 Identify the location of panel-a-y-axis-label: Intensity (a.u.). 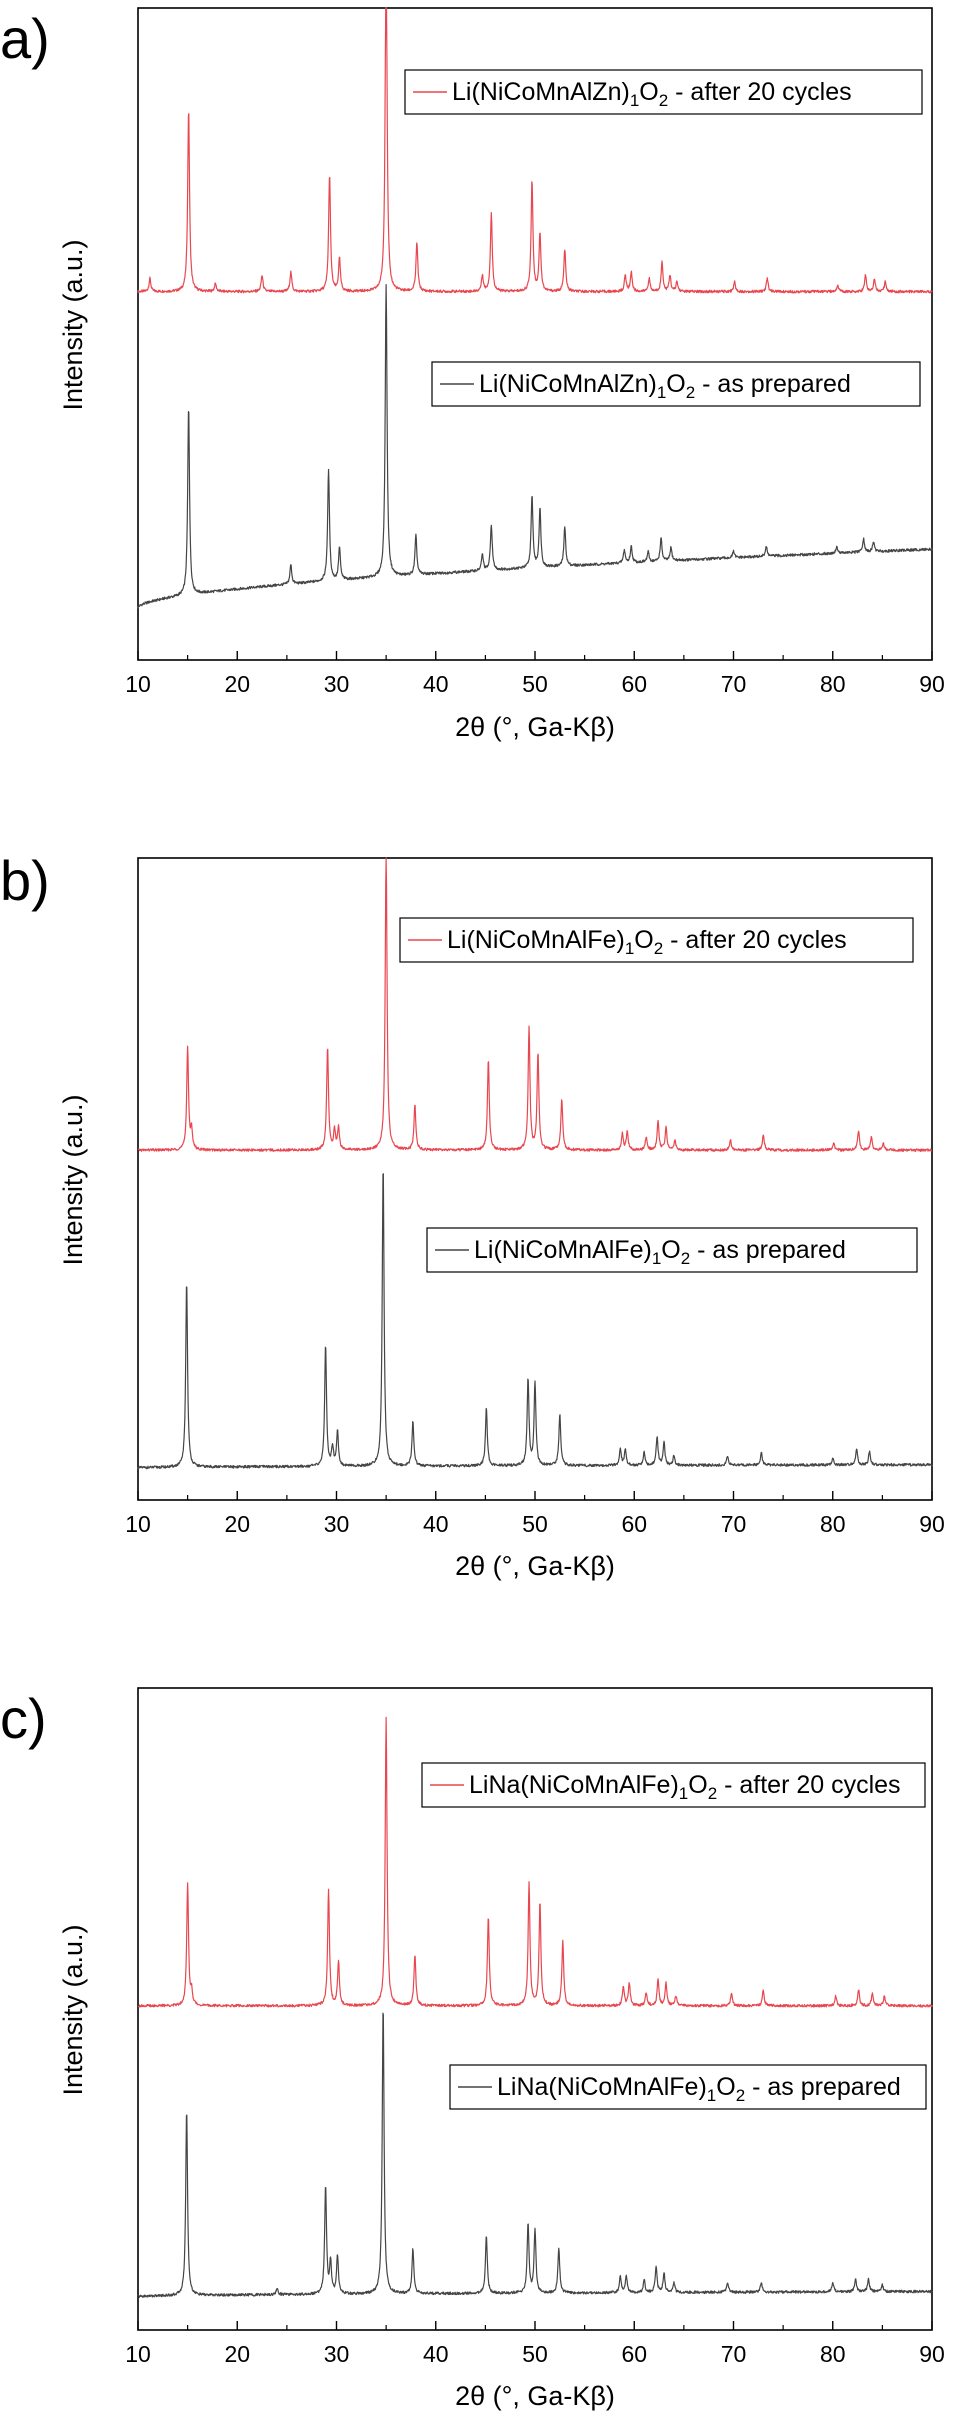
(73, 324).